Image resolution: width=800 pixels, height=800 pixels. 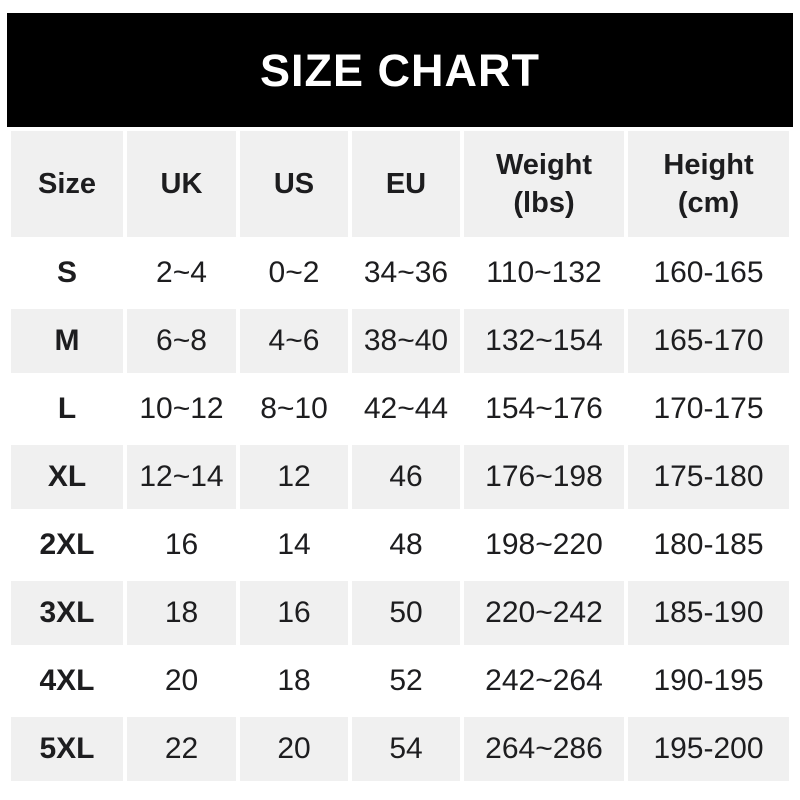 What do you see at coordinates (544, 545) in the screenshot?
I see `value-cell: 198~220` at bounding box center [544, 545].